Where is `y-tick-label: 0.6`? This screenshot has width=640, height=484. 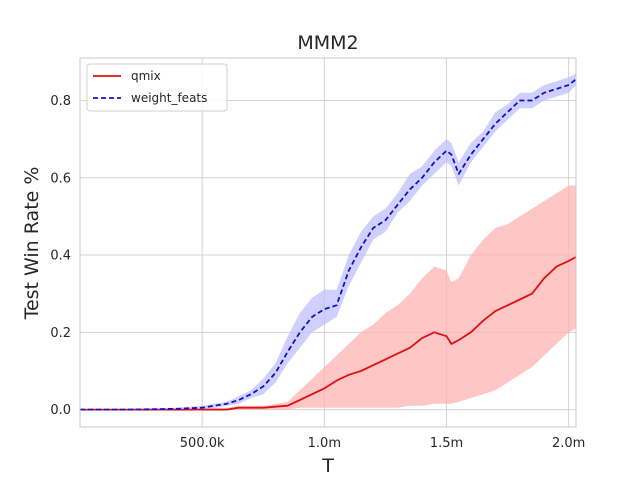 y-tick-label: 0.6 is located at coordinates (60, 178).